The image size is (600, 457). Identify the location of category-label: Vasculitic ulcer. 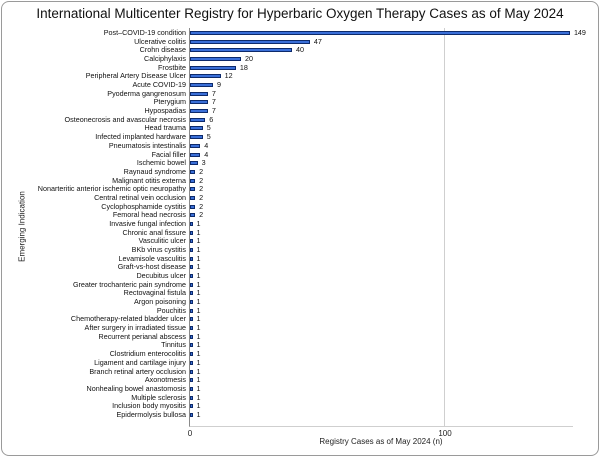
(162, 241).